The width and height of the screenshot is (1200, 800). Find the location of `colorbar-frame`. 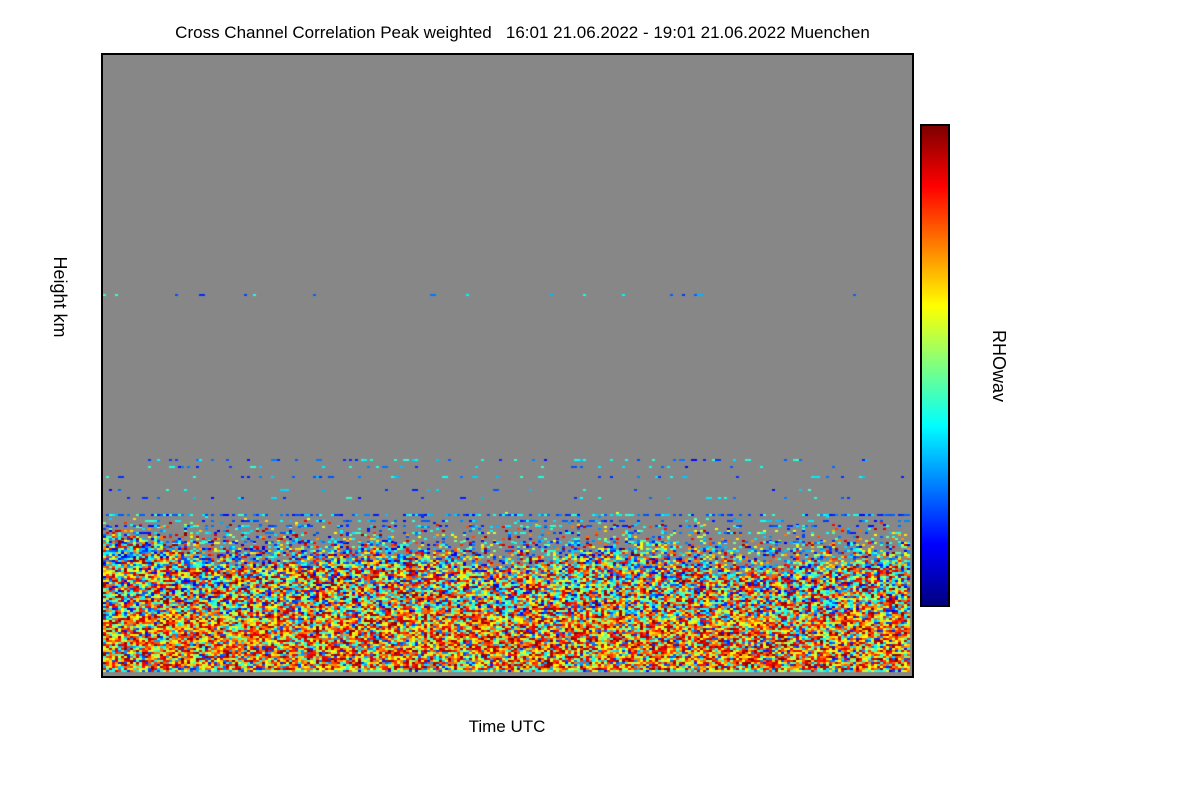

colorbar-frame is located at coordinates (935, 365).